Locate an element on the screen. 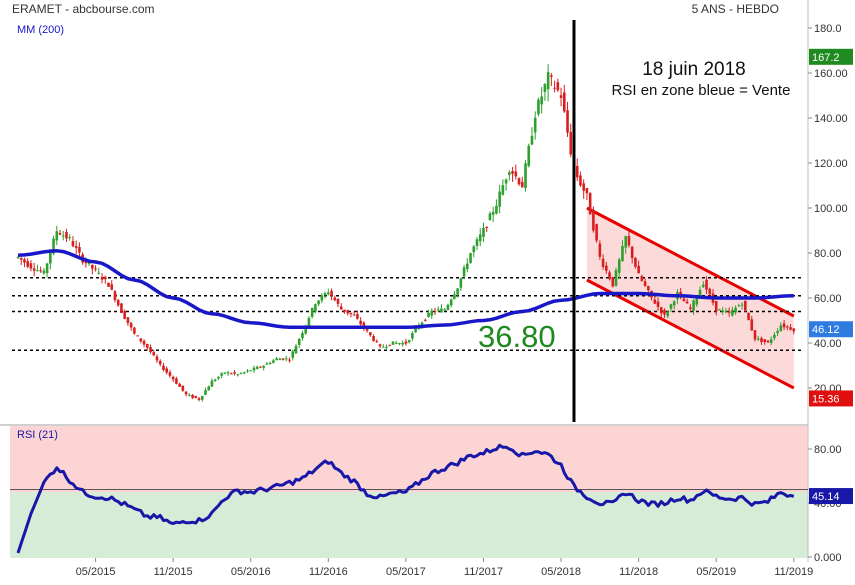 The image size is (855, 585). price-tick-label: 40.00 is located at coordinates (828, 344).